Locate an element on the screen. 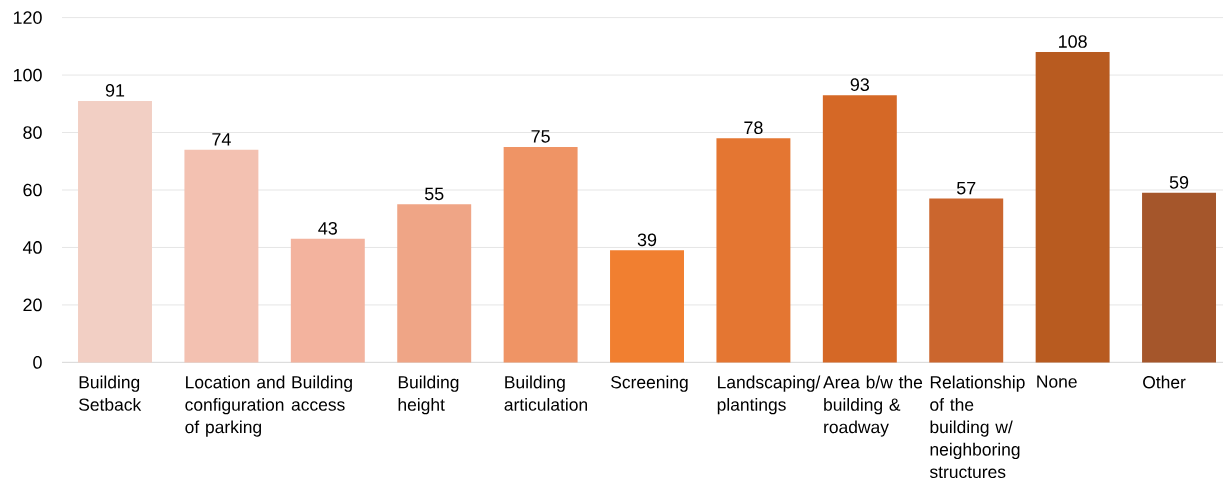 The width and height of the screenshot is (1223, 485). y-tick-label: 100 is located at coordinates (27, 75).